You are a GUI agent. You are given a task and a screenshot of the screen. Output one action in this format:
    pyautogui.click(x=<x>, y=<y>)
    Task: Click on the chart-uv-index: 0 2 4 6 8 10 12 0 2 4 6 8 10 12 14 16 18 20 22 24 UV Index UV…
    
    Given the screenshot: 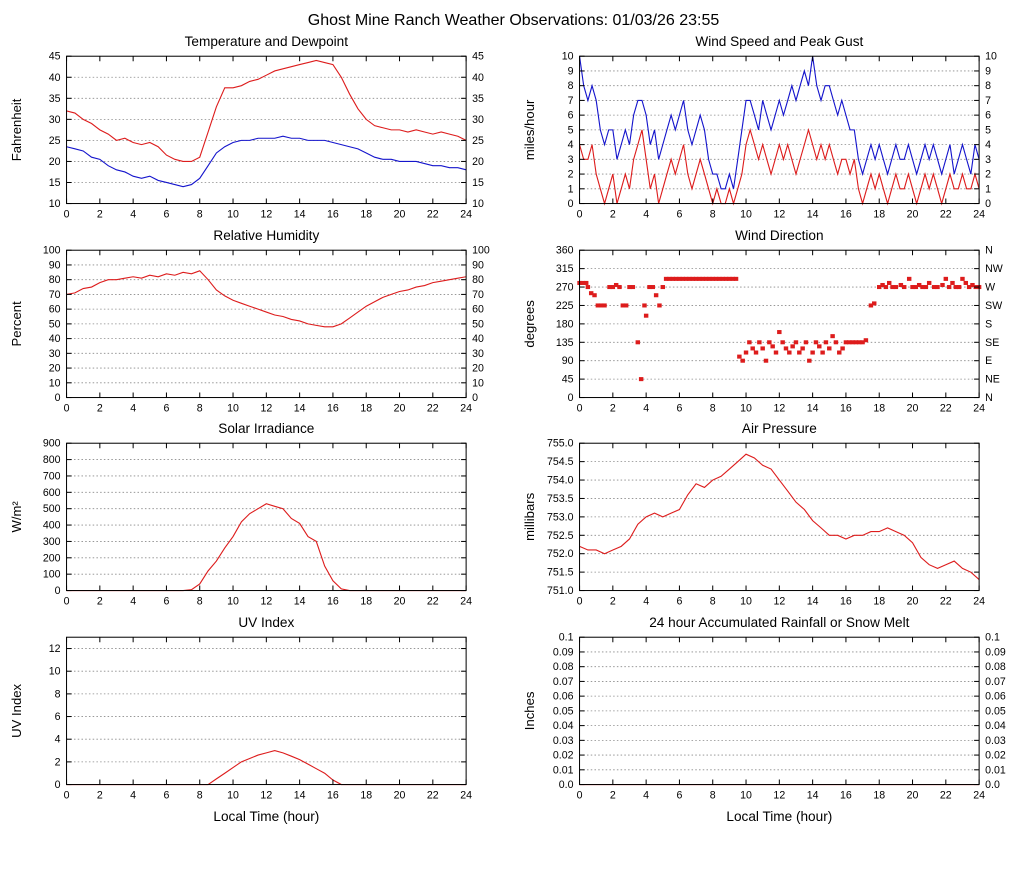 What is the action you would take?
    pyautogui.click(x=257, y=721)
    